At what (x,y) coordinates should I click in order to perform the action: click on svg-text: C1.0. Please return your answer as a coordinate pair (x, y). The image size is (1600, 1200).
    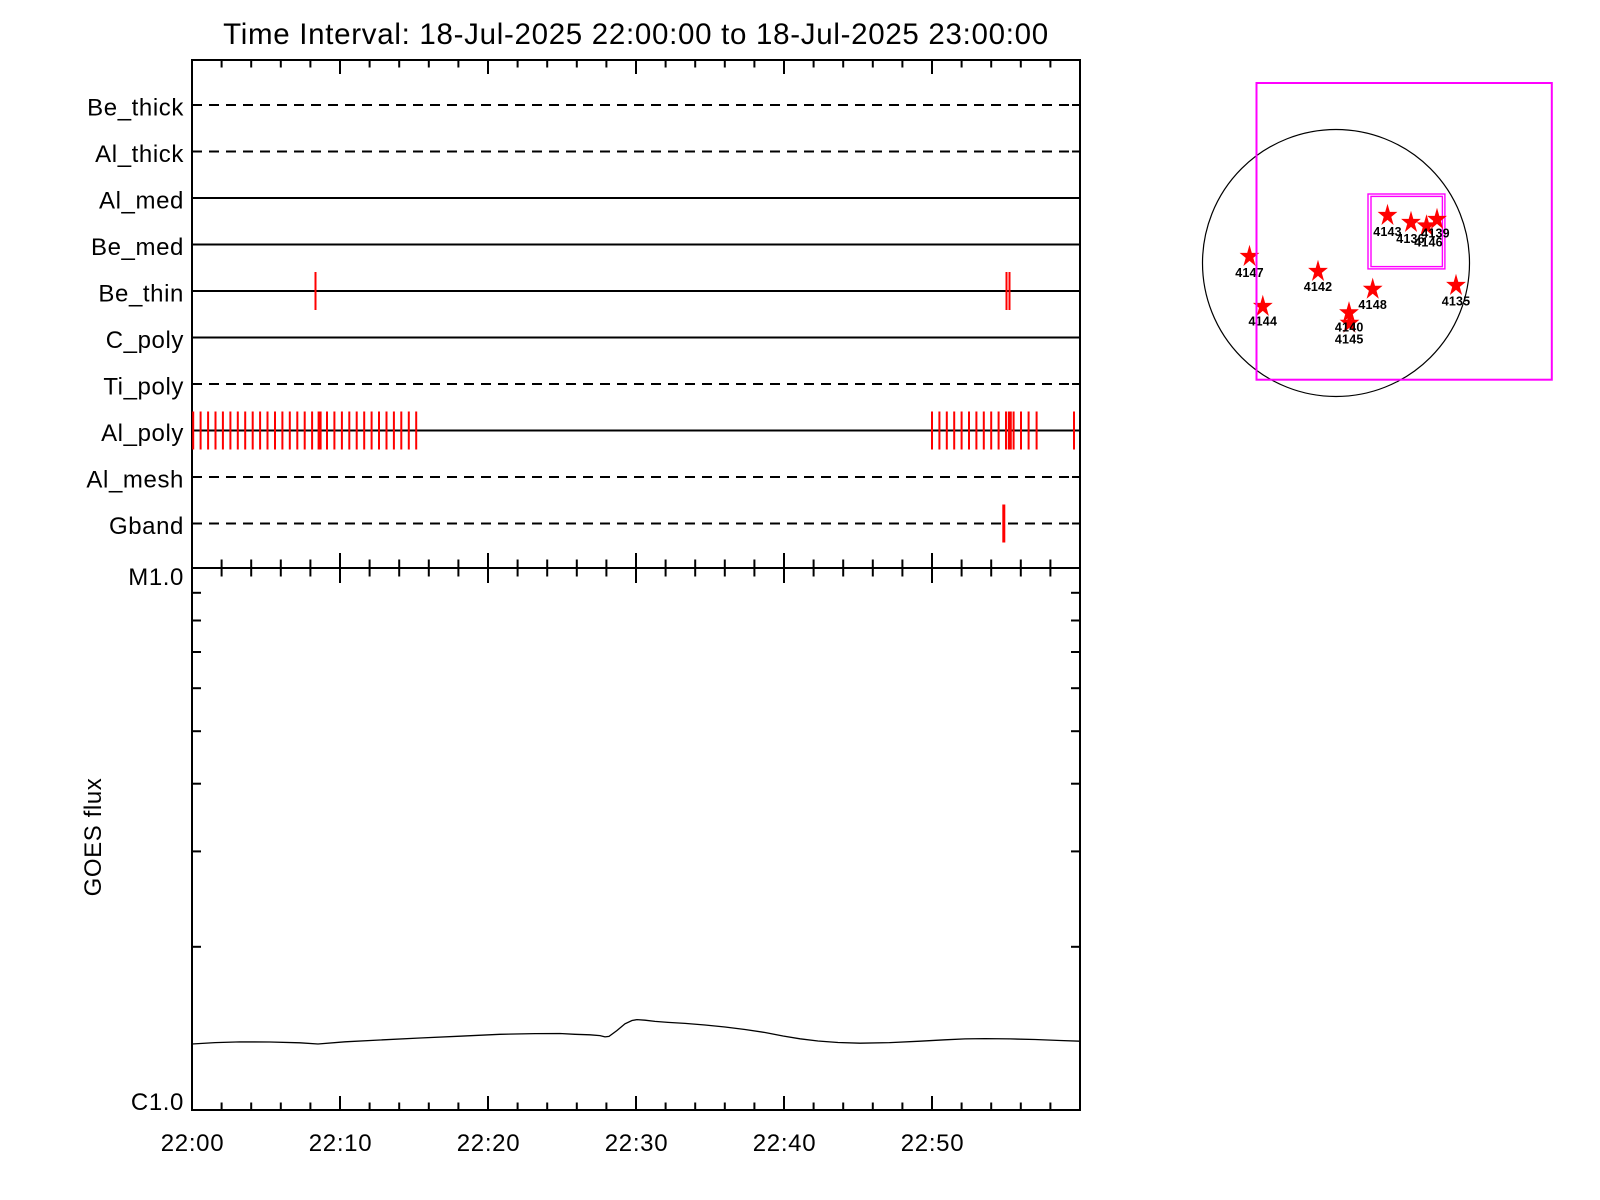
    Looking at the image, I should click on (157, 1102).